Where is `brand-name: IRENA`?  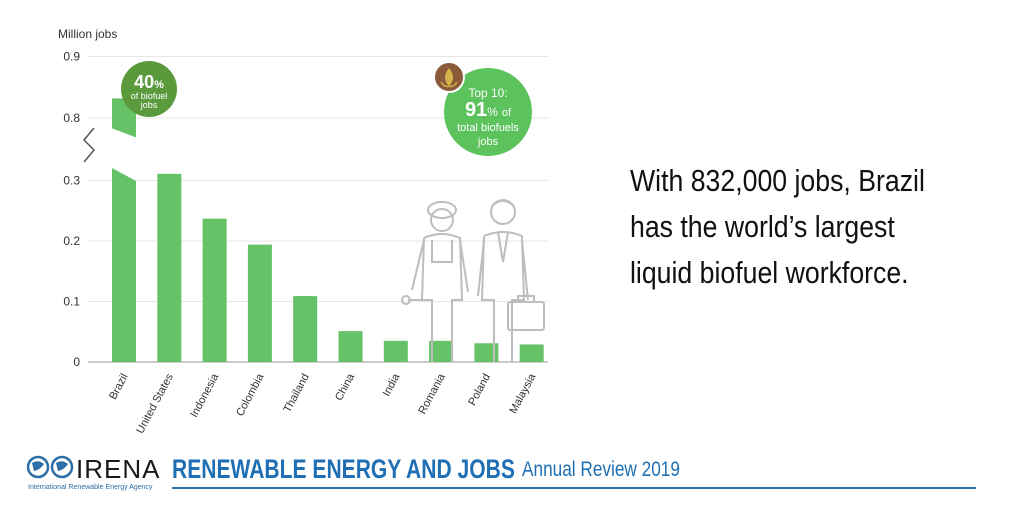
brand-name: IRENA is located at coordinates (118, 469).